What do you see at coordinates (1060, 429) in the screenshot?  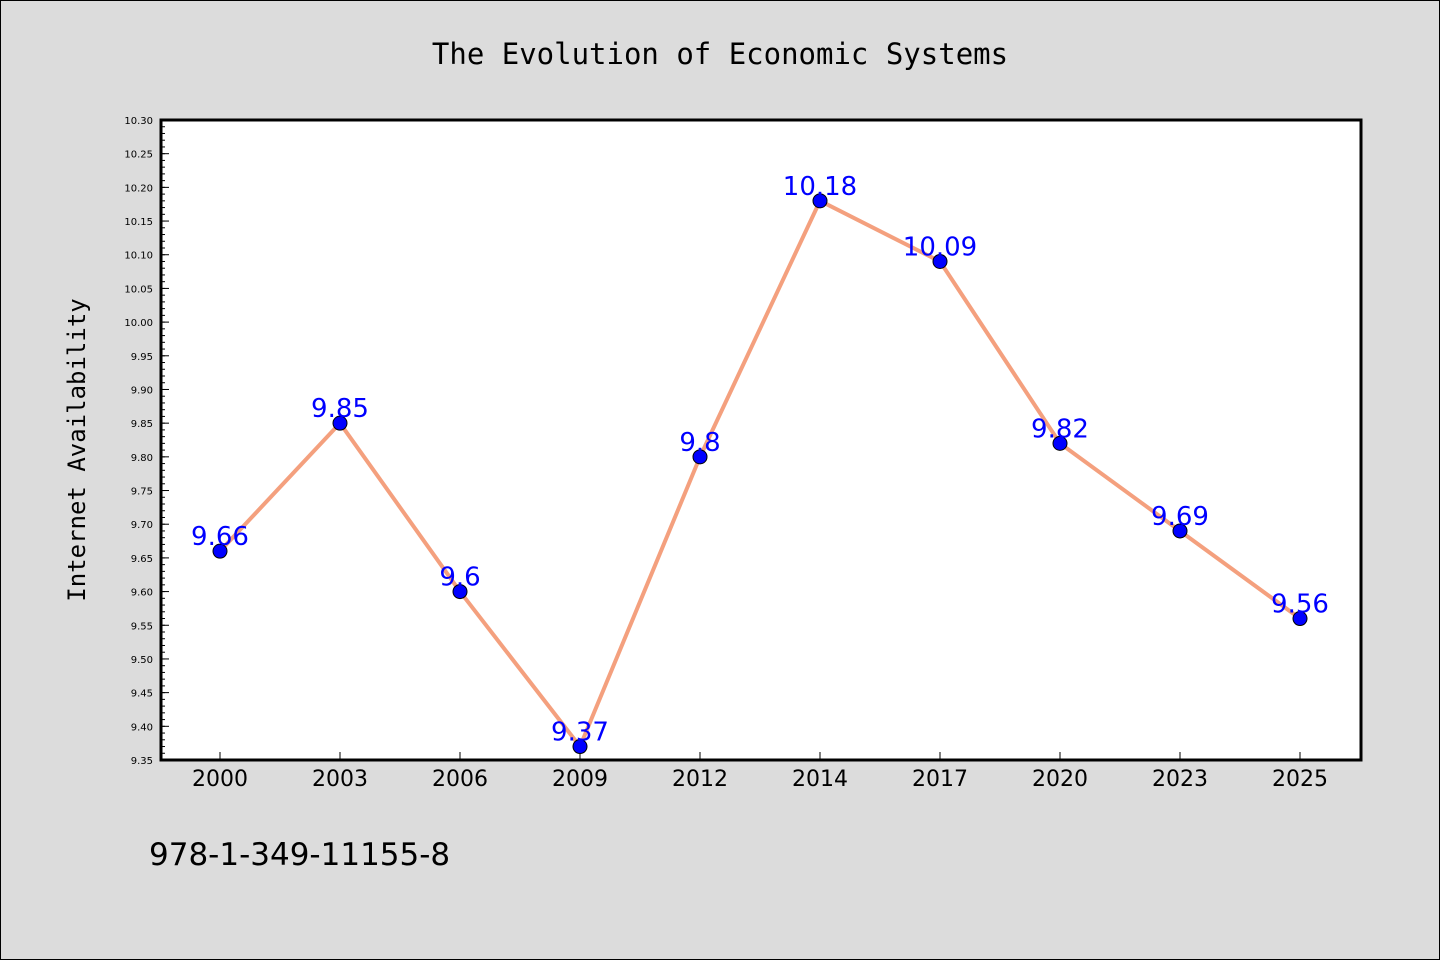 I see `data-label-2020: 9.82` at bounding box center [1060, 429].